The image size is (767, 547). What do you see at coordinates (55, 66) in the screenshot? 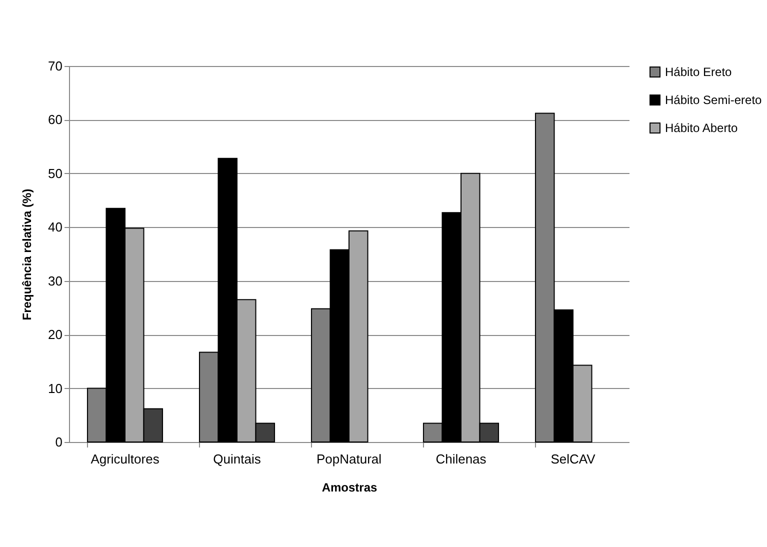
I see `y-tick-label: 70` at bounding box center [55, 66].